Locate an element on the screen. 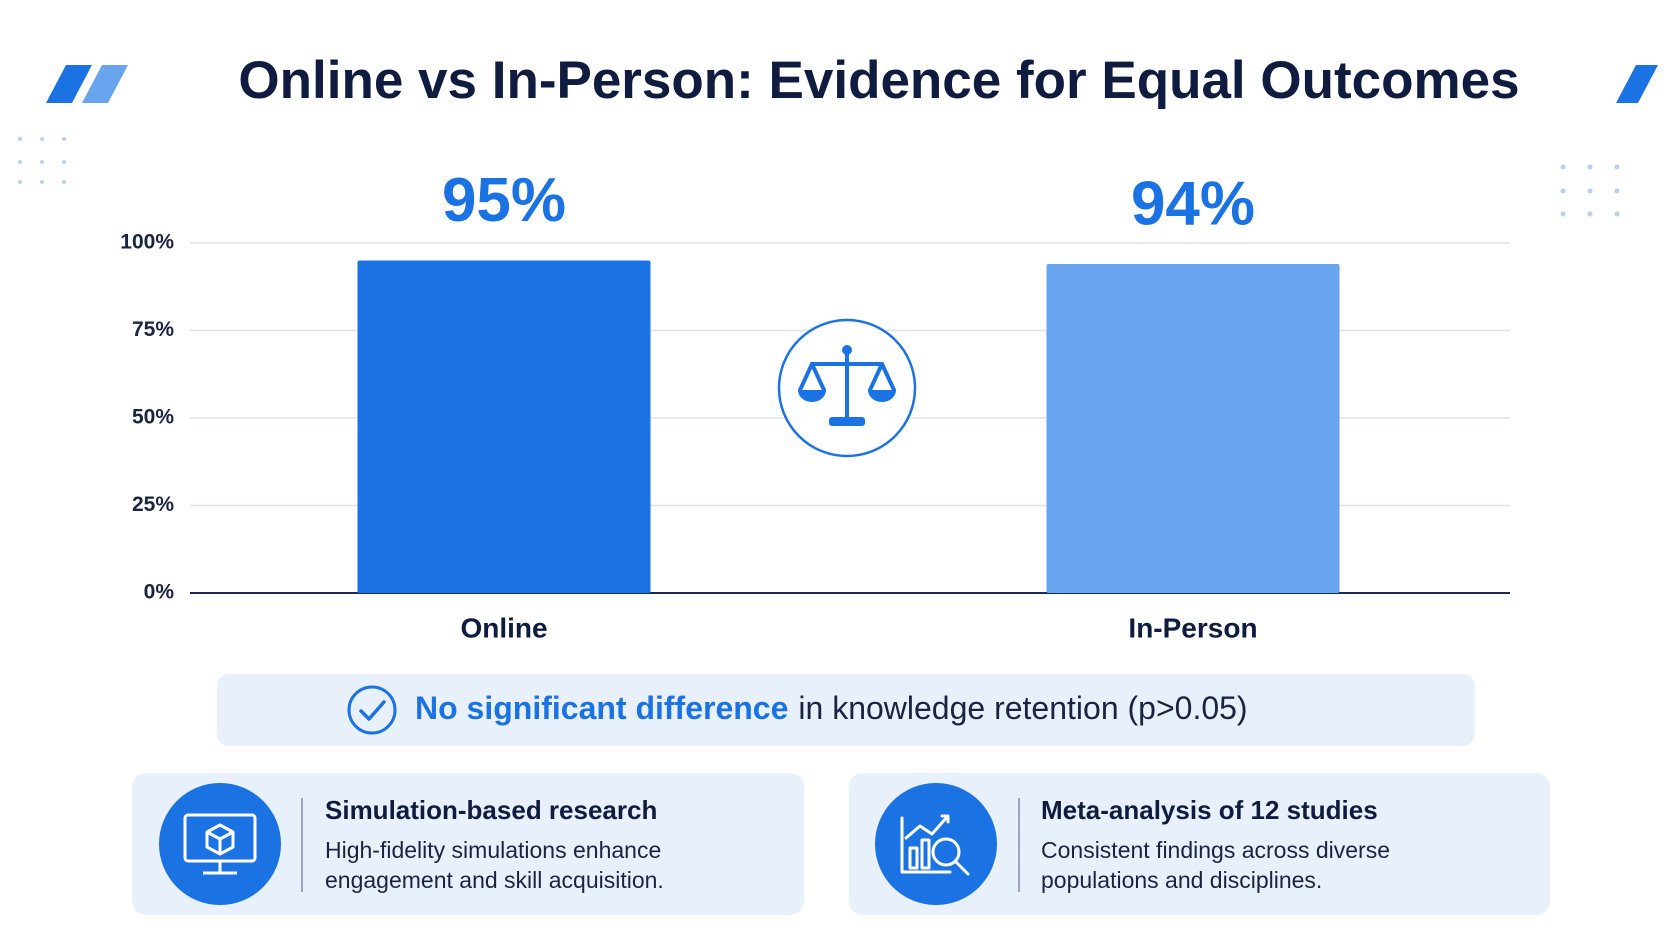  callout-highlight: No significant difference is located at coordinates (601, 708).